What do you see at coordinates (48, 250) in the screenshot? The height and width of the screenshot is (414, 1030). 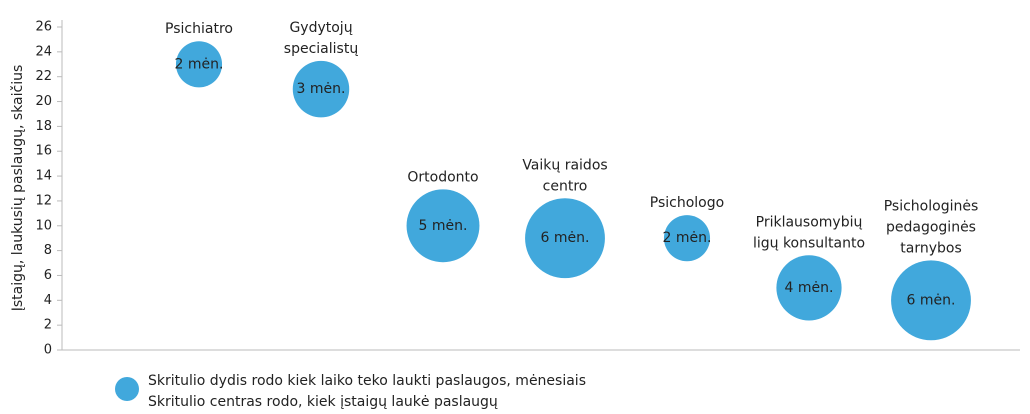 I see `y-tick-label: 8` at bounding box center [48, 250].